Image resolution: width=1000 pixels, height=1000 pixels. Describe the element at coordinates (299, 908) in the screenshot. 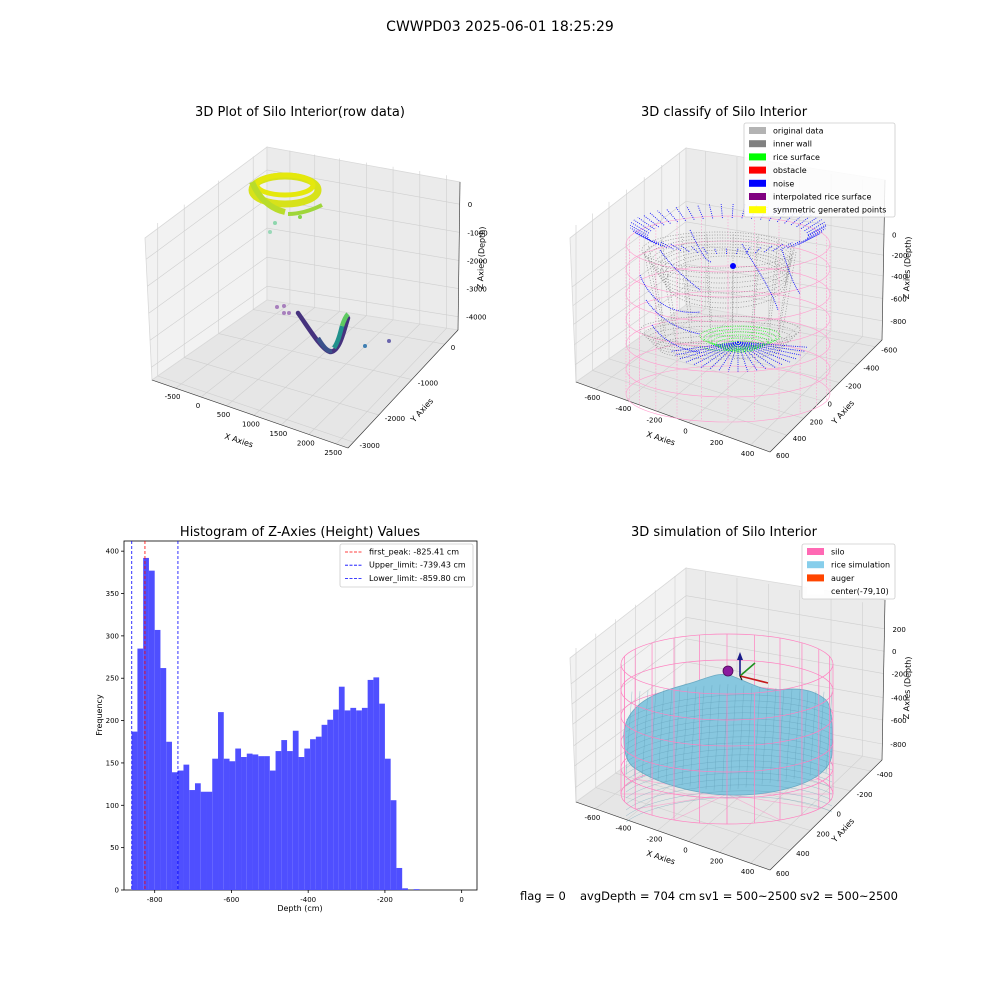

I see `hist-x-label: Depth (cm)` at that location.